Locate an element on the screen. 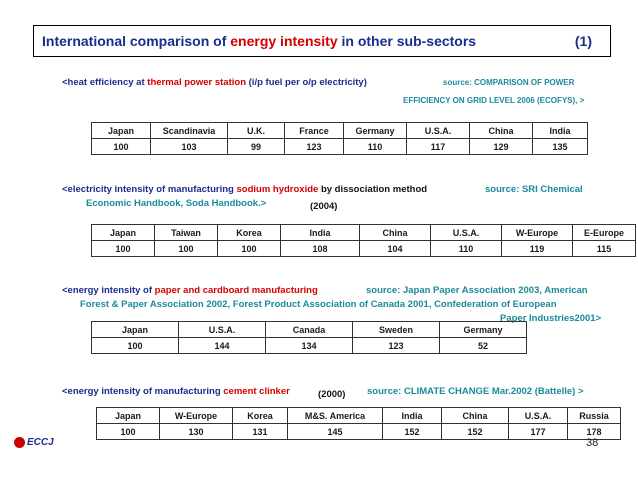  table-cell: 145 is located at coordinates (335, 431).